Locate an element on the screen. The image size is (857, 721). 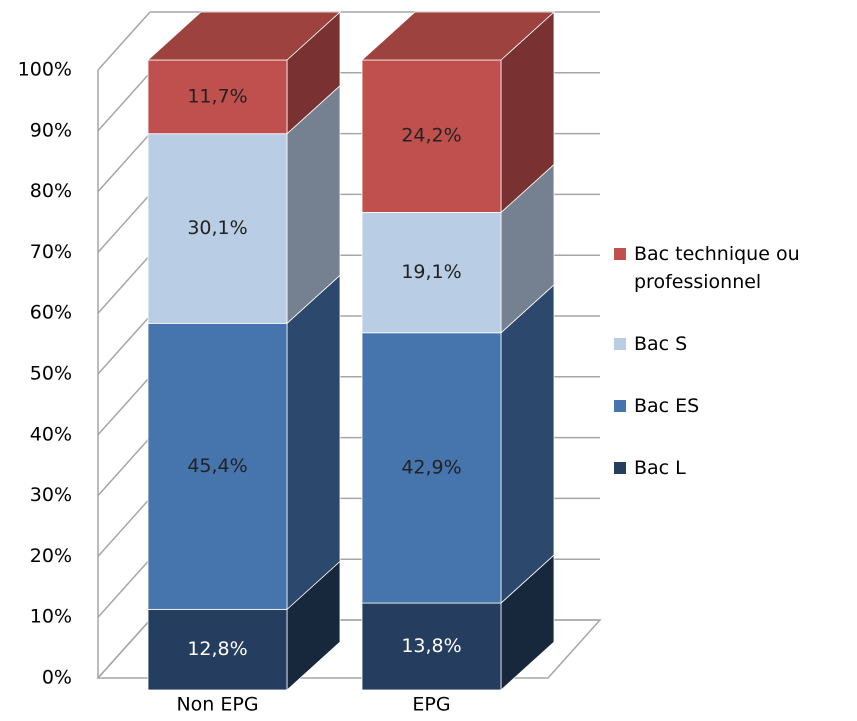
y-tick-label: 60% is located at coordinates (51, 313).